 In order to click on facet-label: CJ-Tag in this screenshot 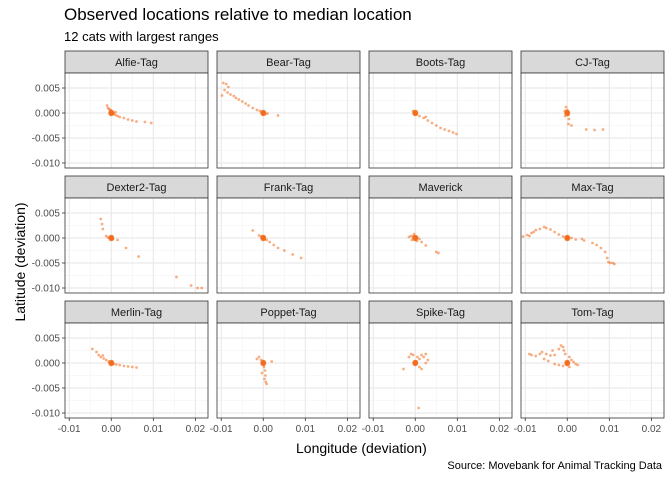, I will do `click(592, 63)`.